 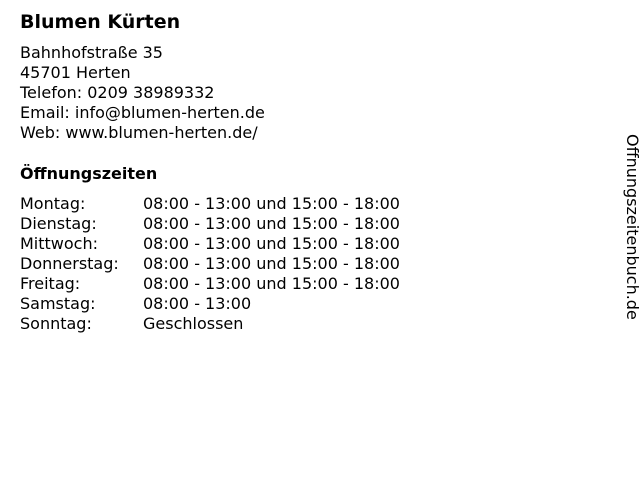 What do you see at coordinates (50, 283) in the screenshot?
I see `day: Freitag:` at bounding box center [50, 283].